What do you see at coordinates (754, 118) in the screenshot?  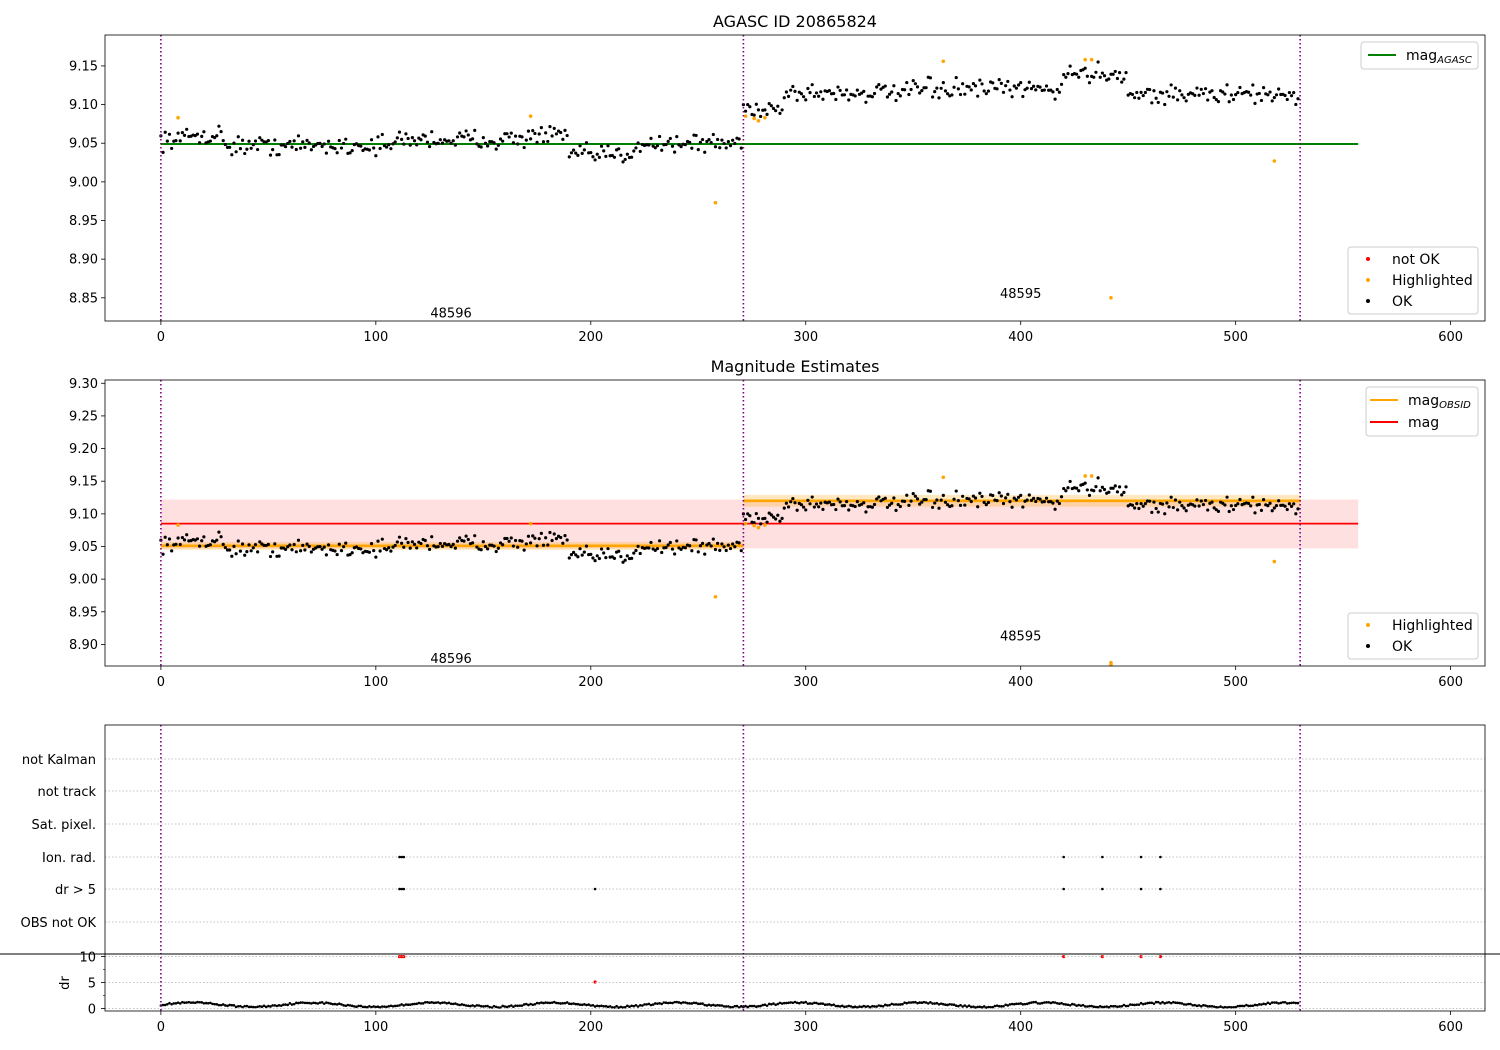 I see `highlighted-point` at bounding box center [754, 118].